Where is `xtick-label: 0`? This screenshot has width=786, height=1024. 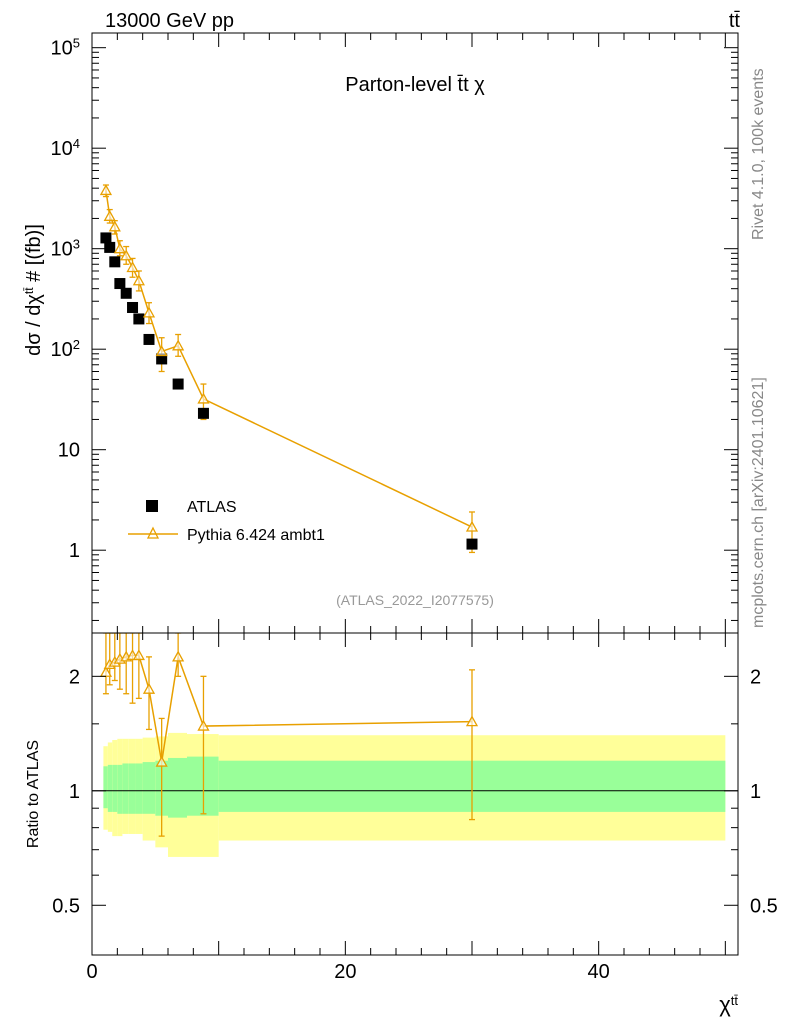
xtick-label: 0 is located at coordinates (91, 972).